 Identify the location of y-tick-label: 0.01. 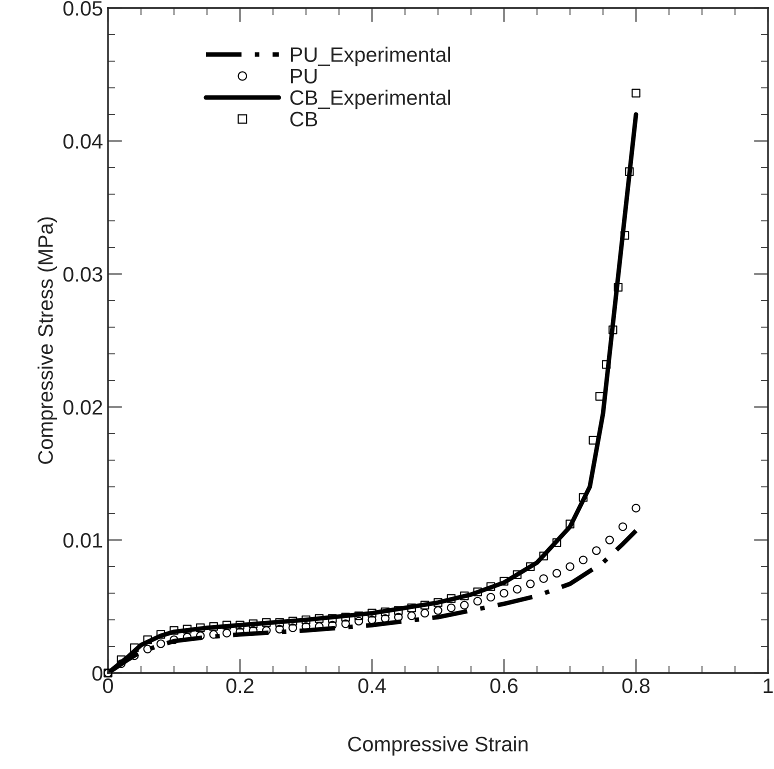
(82, 540).